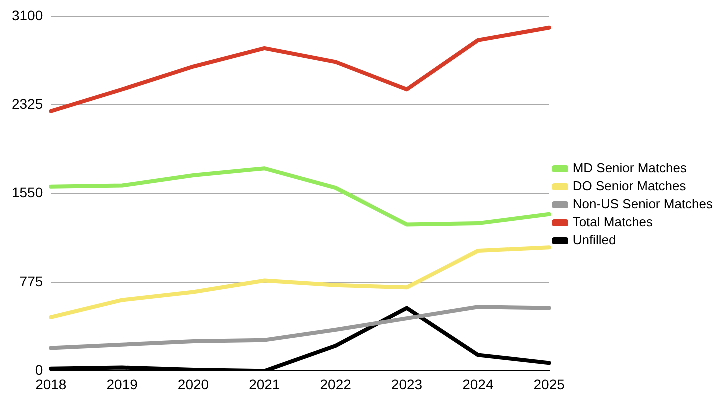 Image resolution: width=725 pixels, height=404 pixels. Describe the element at coordinates (264, 384) in the screenshot. I see `x-tick-label: 2021` at that location.